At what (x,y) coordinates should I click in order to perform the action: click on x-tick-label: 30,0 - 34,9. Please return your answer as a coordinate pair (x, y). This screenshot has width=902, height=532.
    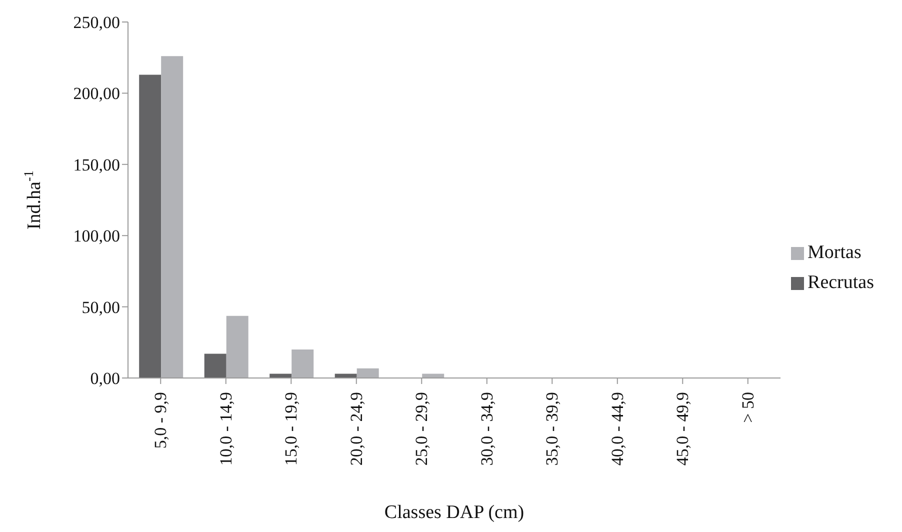
    Looking at the image, I should click on (486, 429).